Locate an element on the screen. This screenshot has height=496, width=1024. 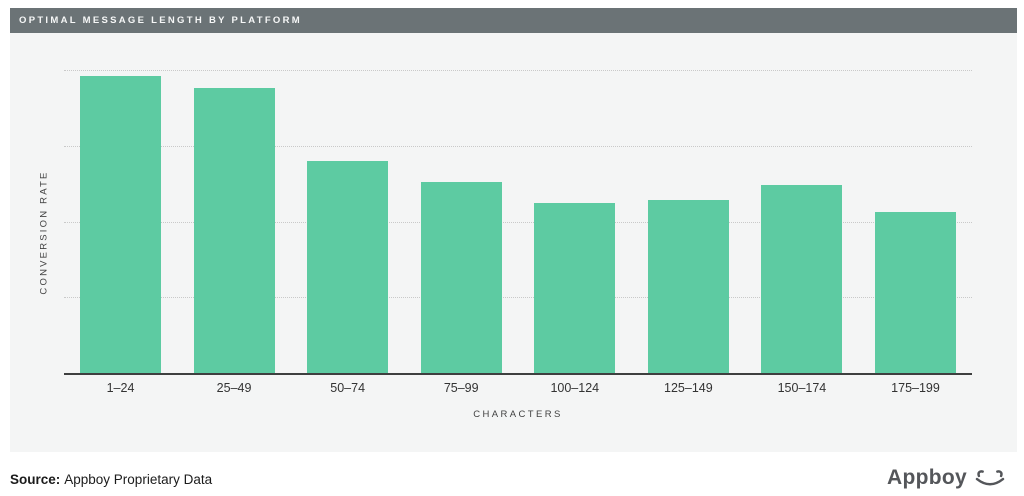
smiley-icon is located at coordinates (990, 478).